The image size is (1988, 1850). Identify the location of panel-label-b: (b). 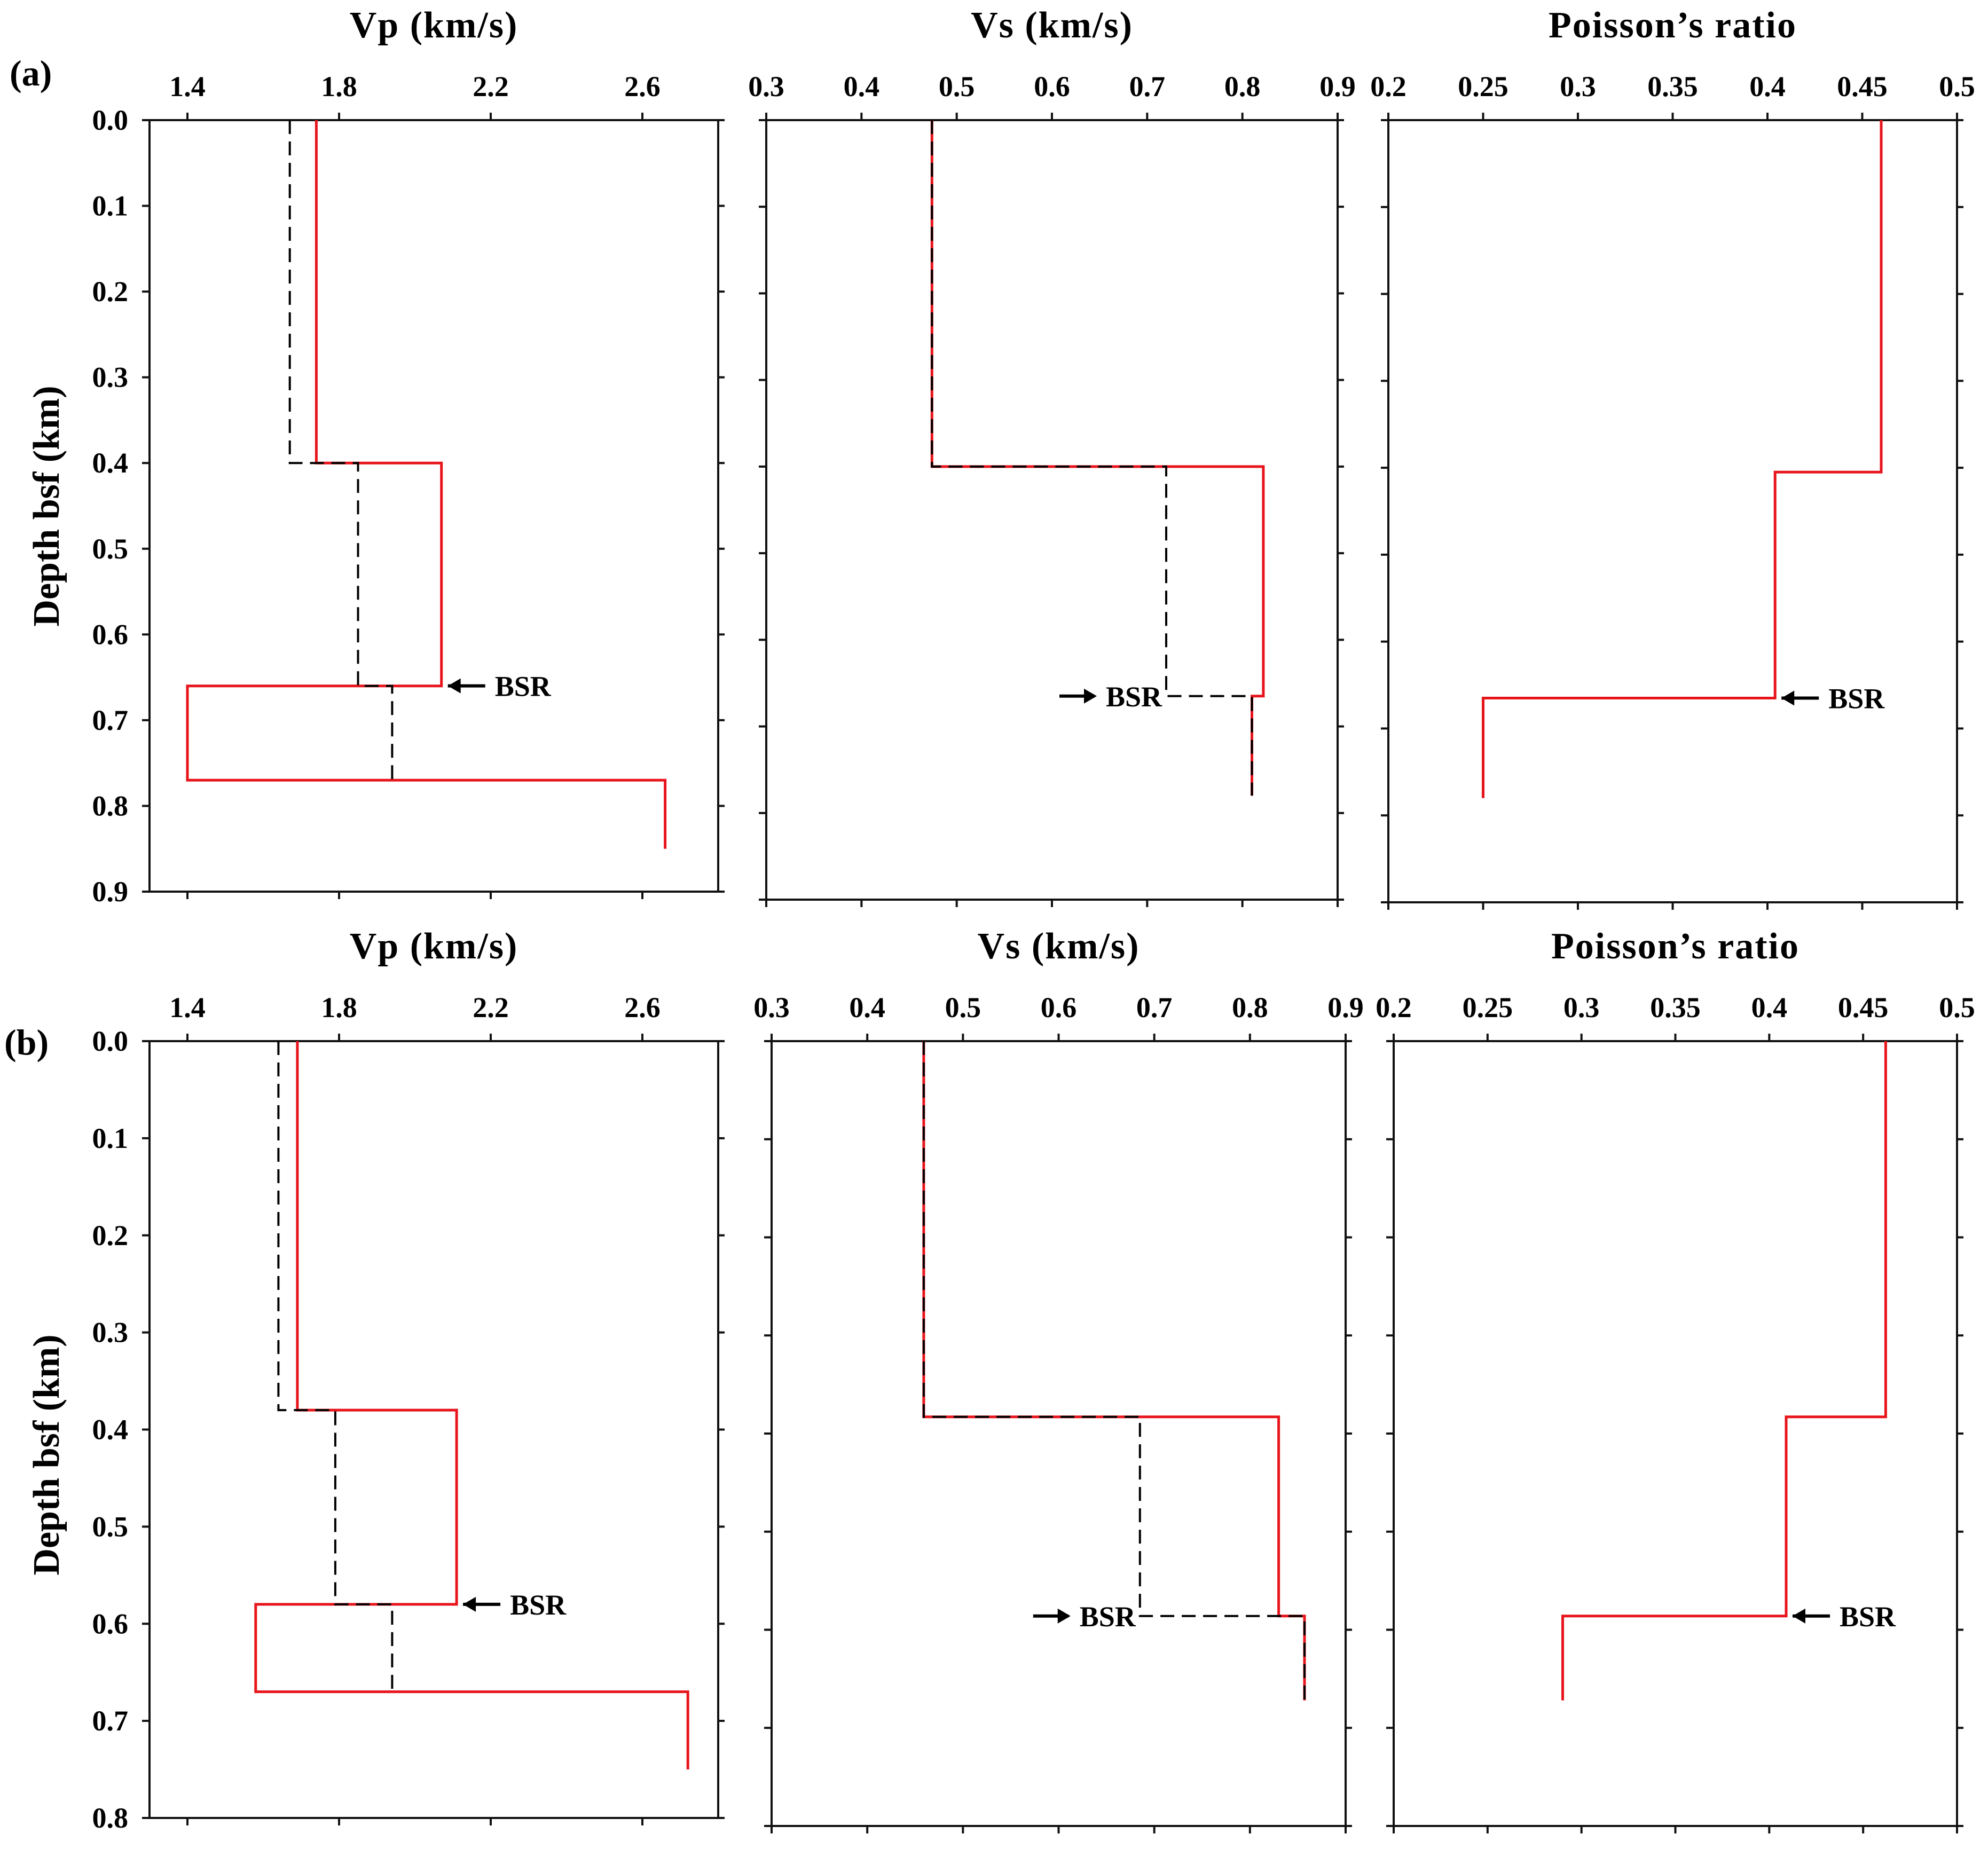
(26, 1042).